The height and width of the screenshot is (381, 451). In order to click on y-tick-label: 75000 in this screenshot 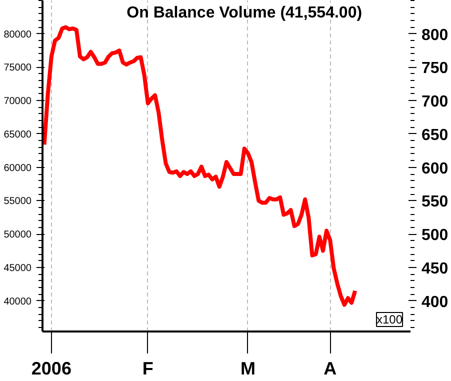, I will do `click(18, 68)`.